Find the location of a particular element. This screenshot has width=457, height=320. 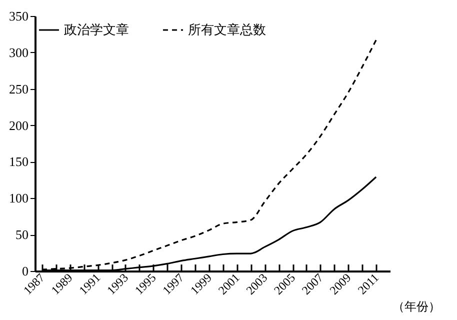

y-tick-label: 300 is located at coordinates (18, 52).